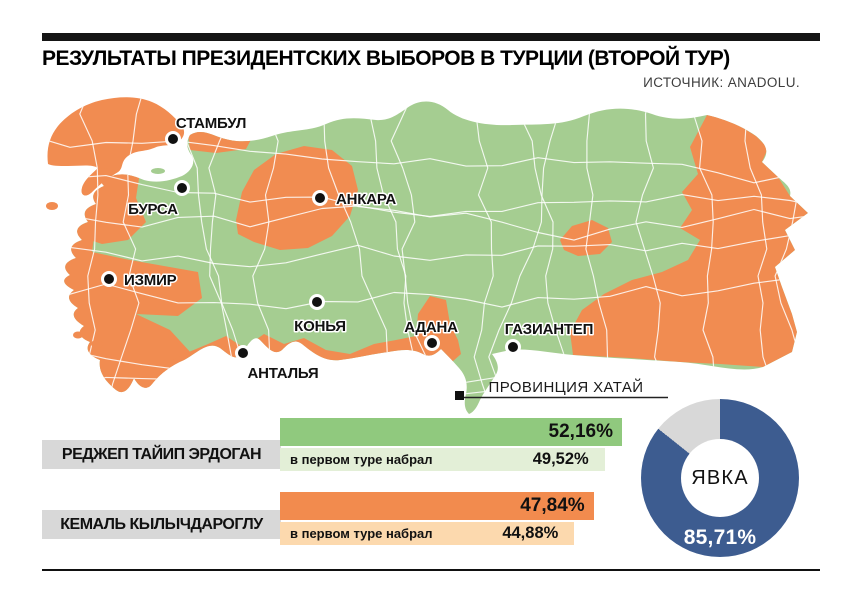 The width and height of the screenshot is (850, 603). Describe the element at coordinates (161, 524) in the screenshot. I see `candidate-name: КЕМАЛЬ КЫЛЫЧДАРОГЛУ` at that location.